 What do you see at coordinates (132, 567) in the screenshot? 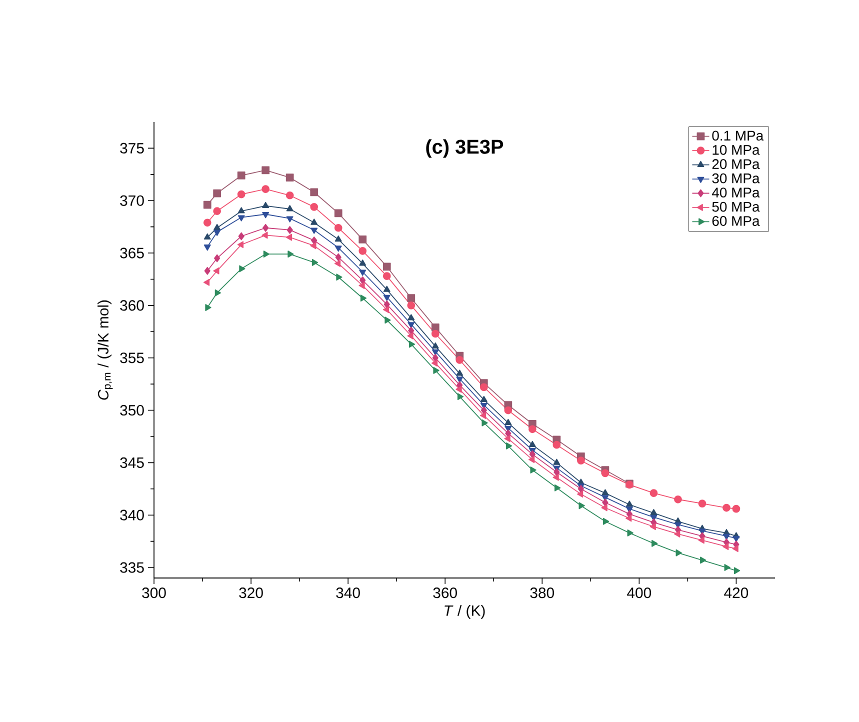
I see `y-tick-label: 335` at bounding box center [132, 567].